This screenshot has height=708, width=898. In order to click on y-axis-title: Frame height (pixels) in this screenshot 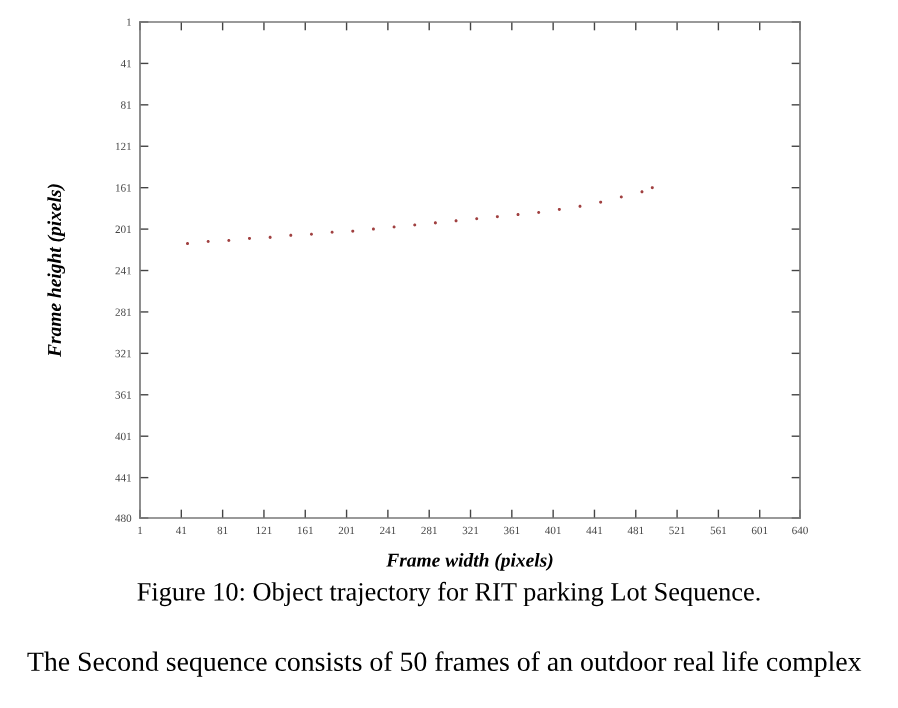, I will do `click(56, 270)`.